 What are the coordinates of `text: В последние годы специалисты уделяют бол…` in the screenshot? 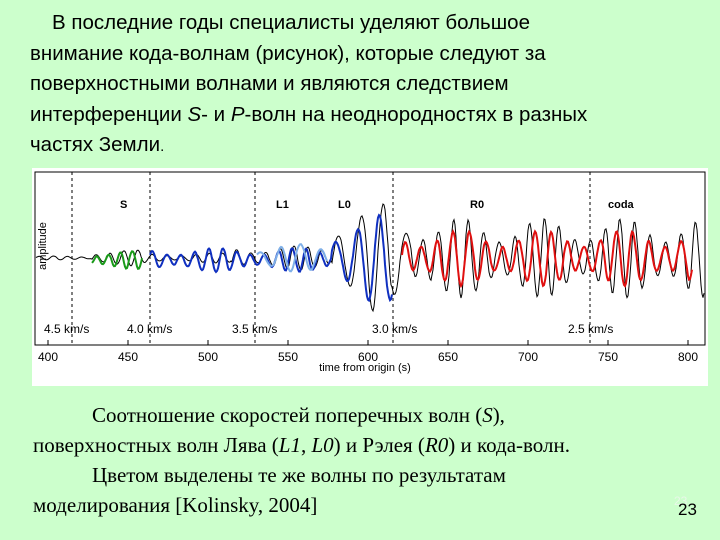 It's located at (291, 22).